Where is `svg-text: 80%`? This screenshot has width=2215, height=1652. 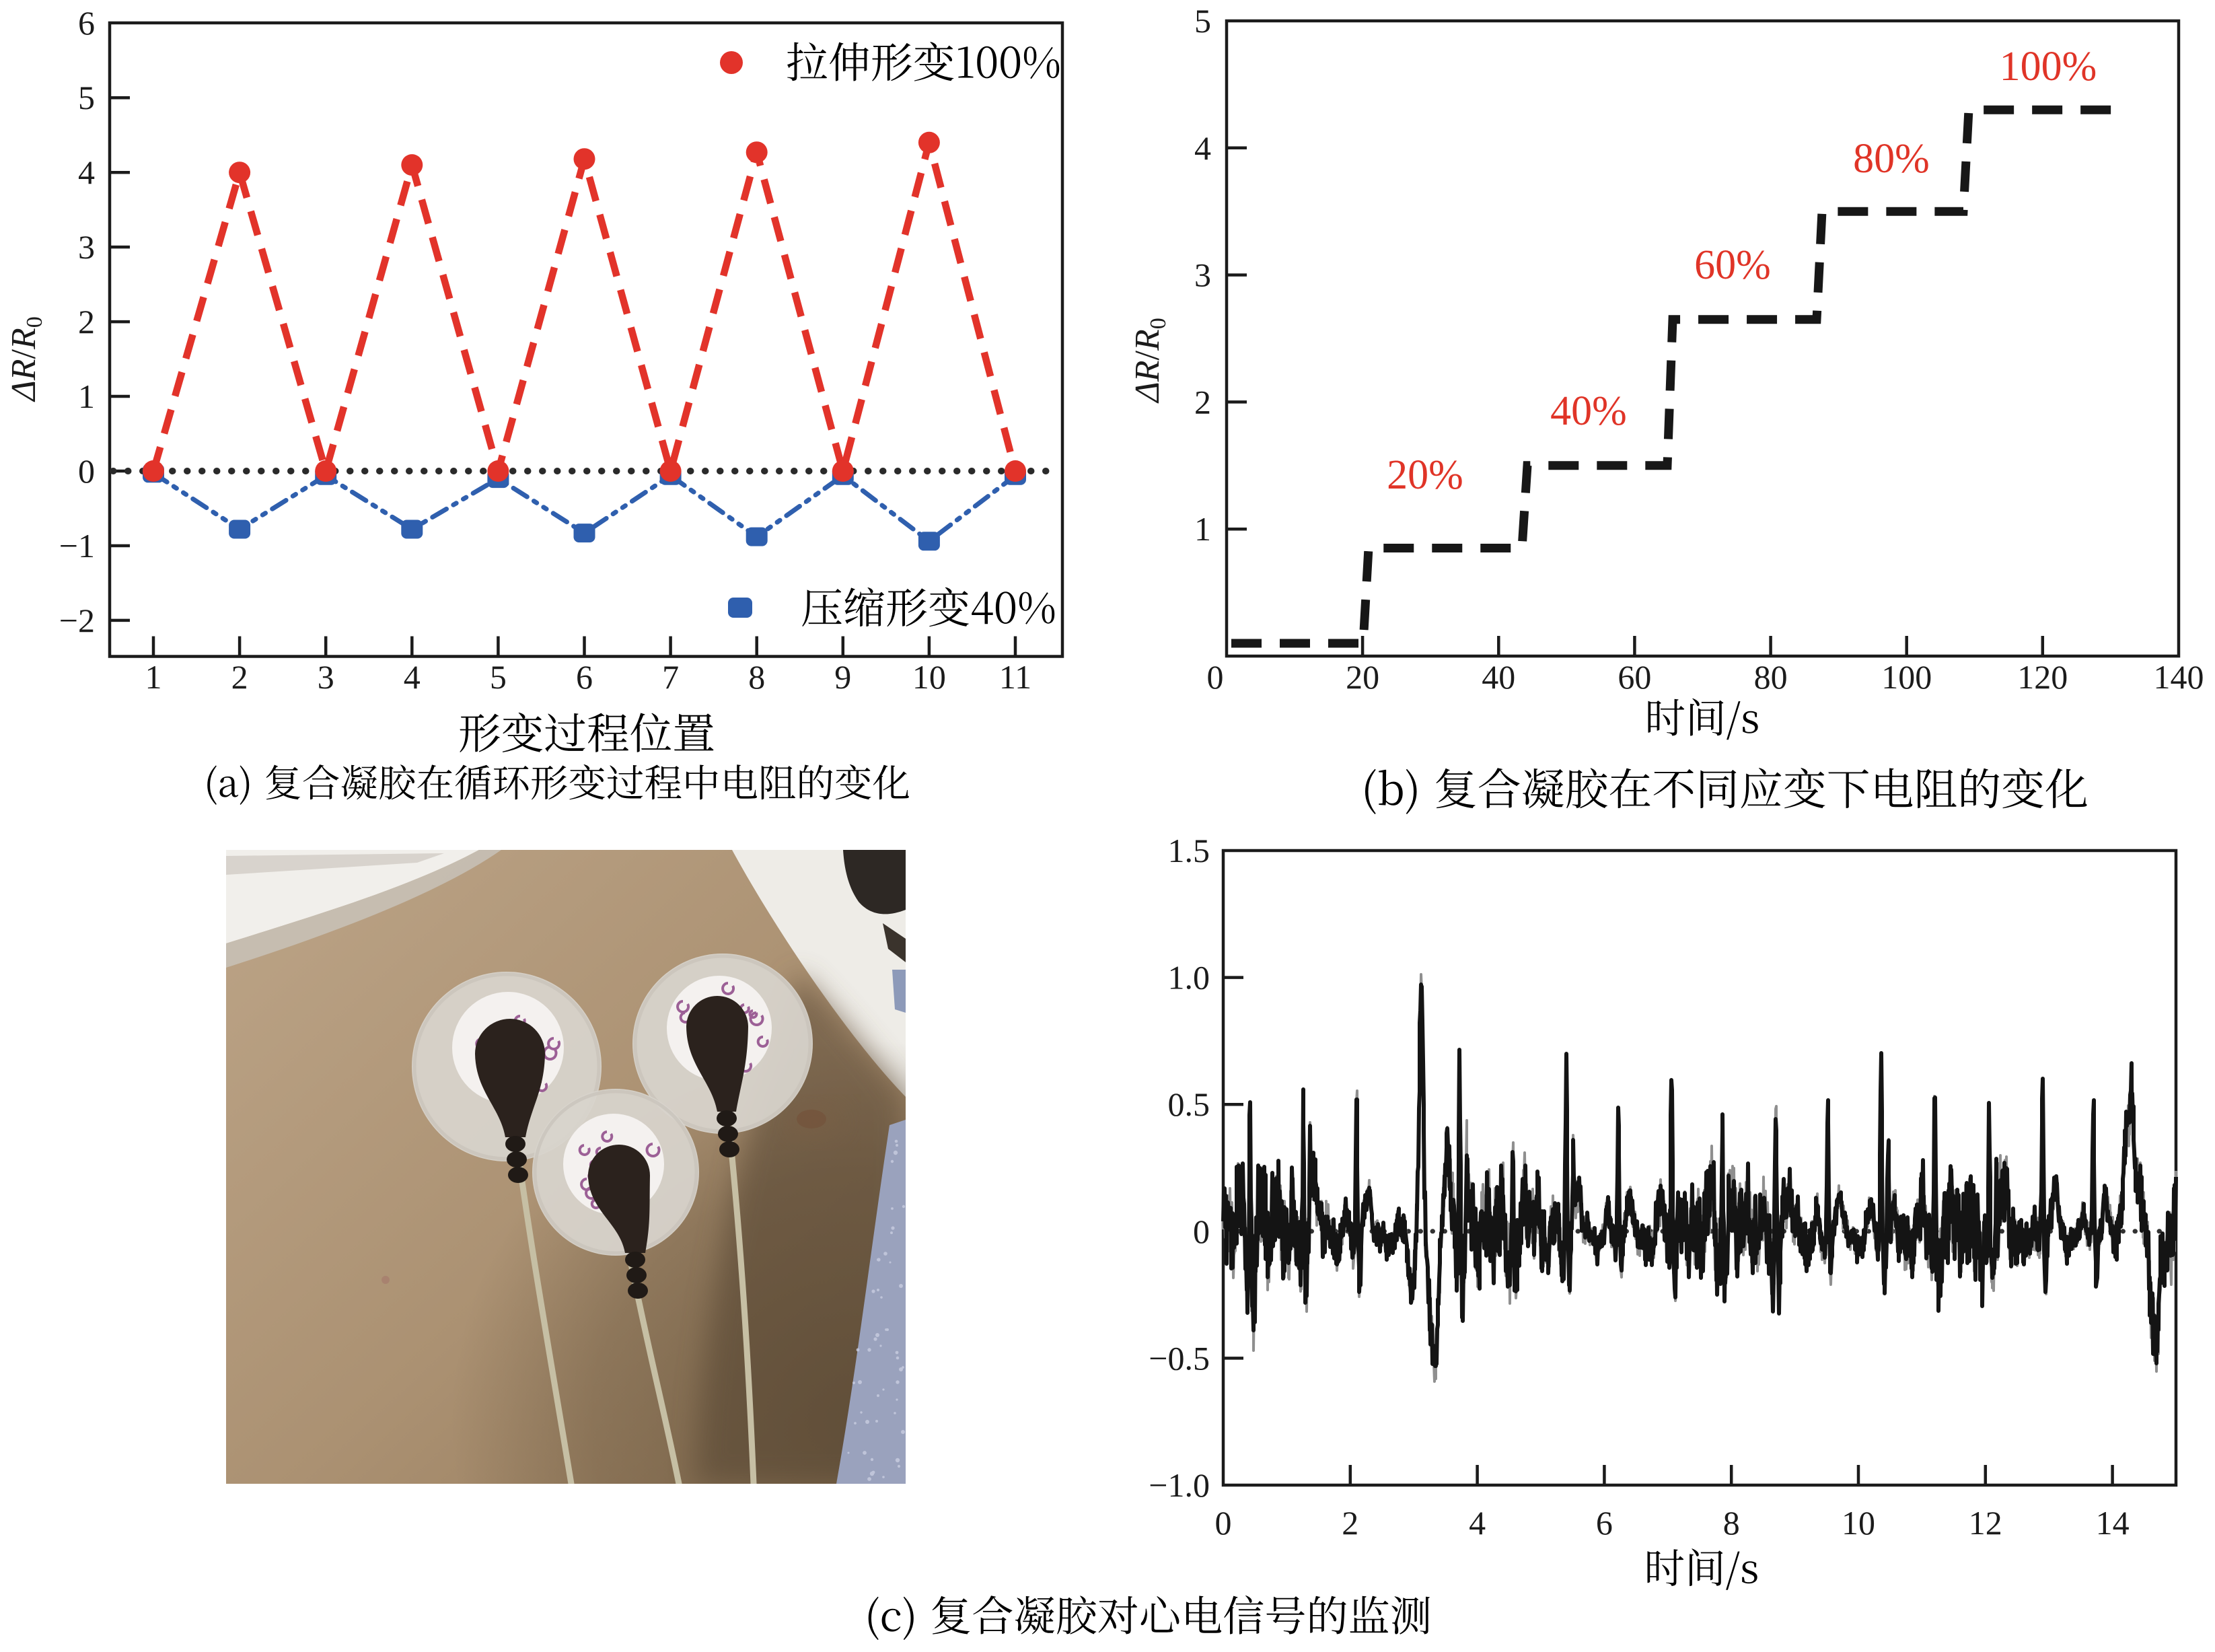
svg-text: 80% is located at coordinates (1891, 159).